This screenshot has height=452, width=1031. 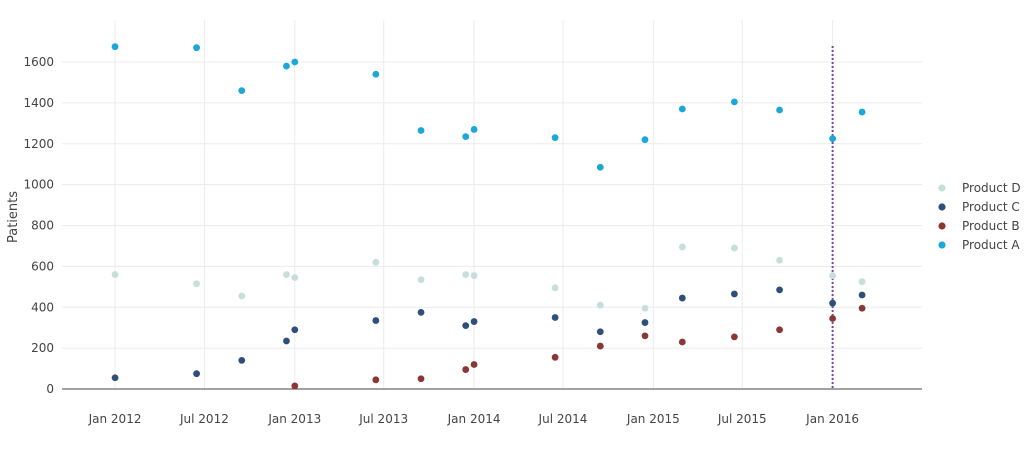 What do you see at coordinates (653, 419) in the screenshot?
I see `x-tick-label: Jan 2015` at bounding box center [653, 419].